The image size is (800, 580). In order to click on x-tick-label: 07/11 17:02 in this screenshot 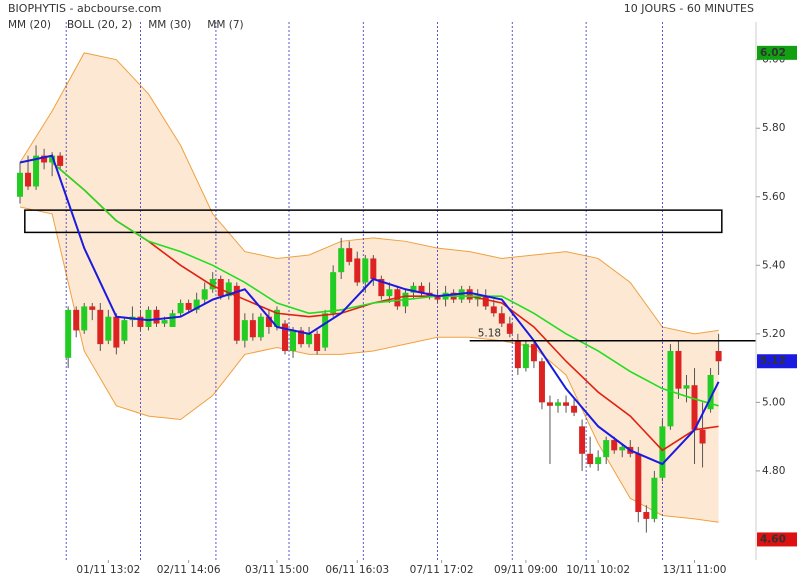, I will do `click(442, 570)`.